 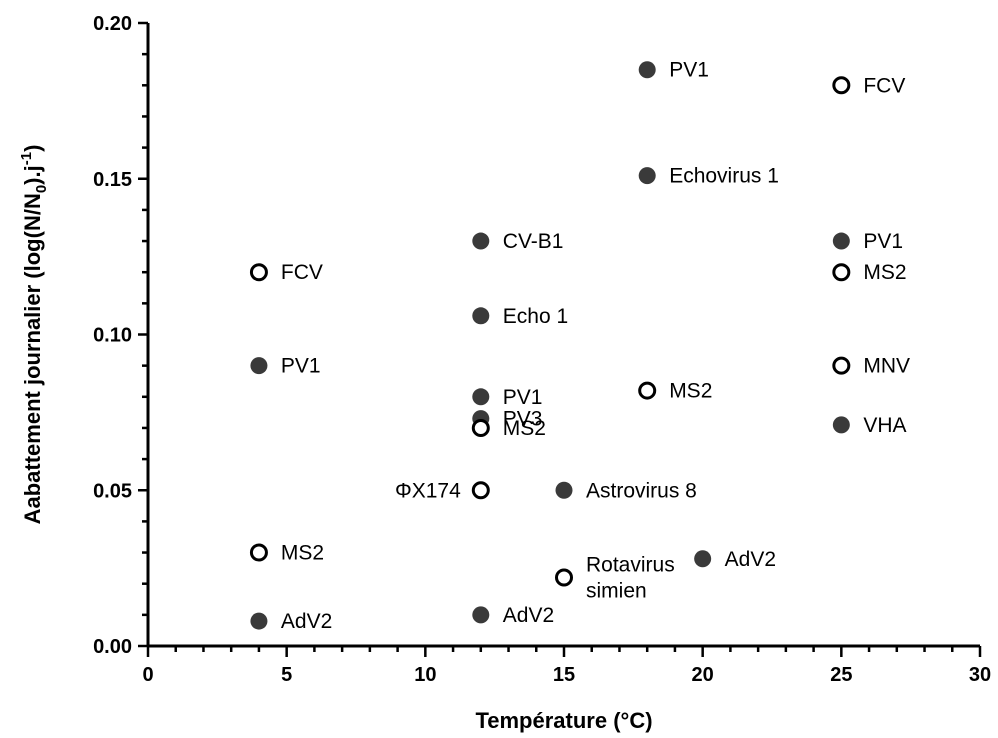 What do you see at coordinates (32, 175) in the screenshot?
I see `y-axis-title-middle: ).j` at bounding box center [32, 175].